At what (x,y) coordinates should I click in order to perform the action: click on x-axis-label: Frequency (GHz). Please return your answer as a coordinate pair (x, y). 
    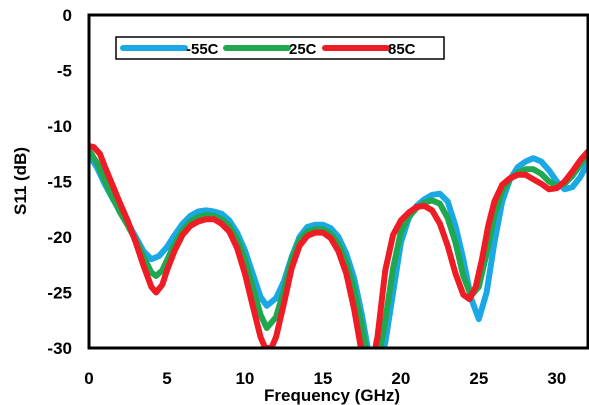
    Looking at the image, I should click on (332, 395).